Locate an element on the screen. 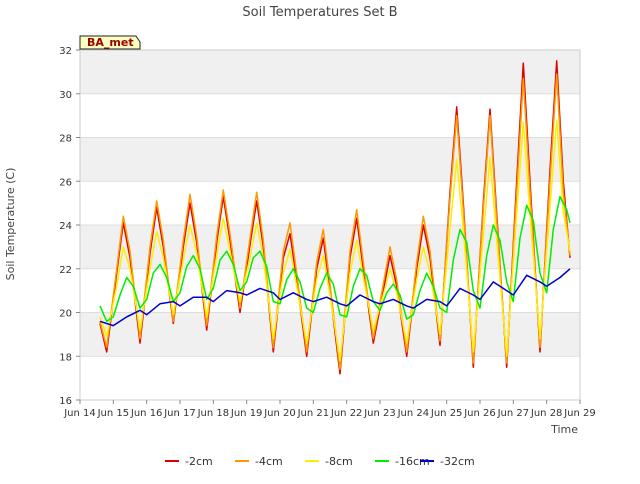 The image size is (640, 484). y-tick-label: 28 is located at coordinates (65, 139).